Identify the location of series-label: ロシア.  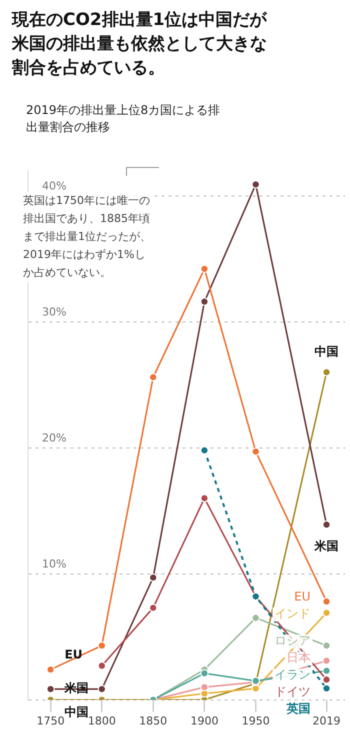
(292, 641).